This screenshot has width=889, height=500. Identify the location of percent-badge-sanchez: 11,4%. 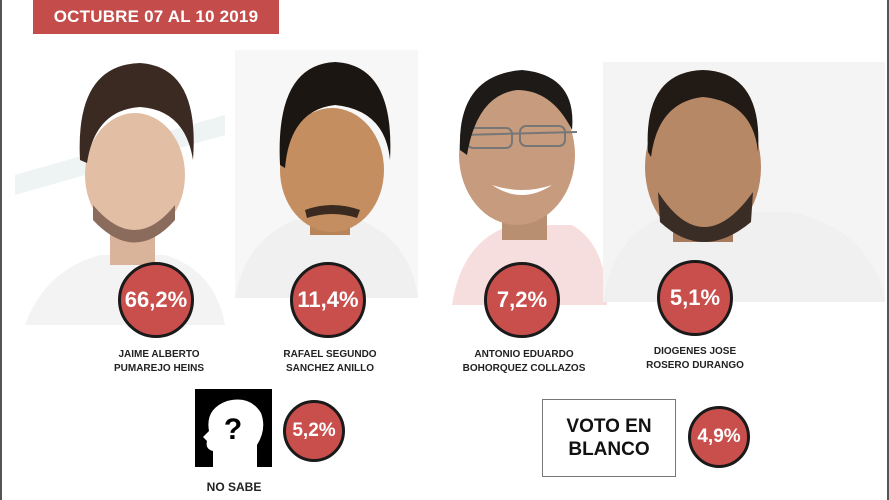
(328, 300).